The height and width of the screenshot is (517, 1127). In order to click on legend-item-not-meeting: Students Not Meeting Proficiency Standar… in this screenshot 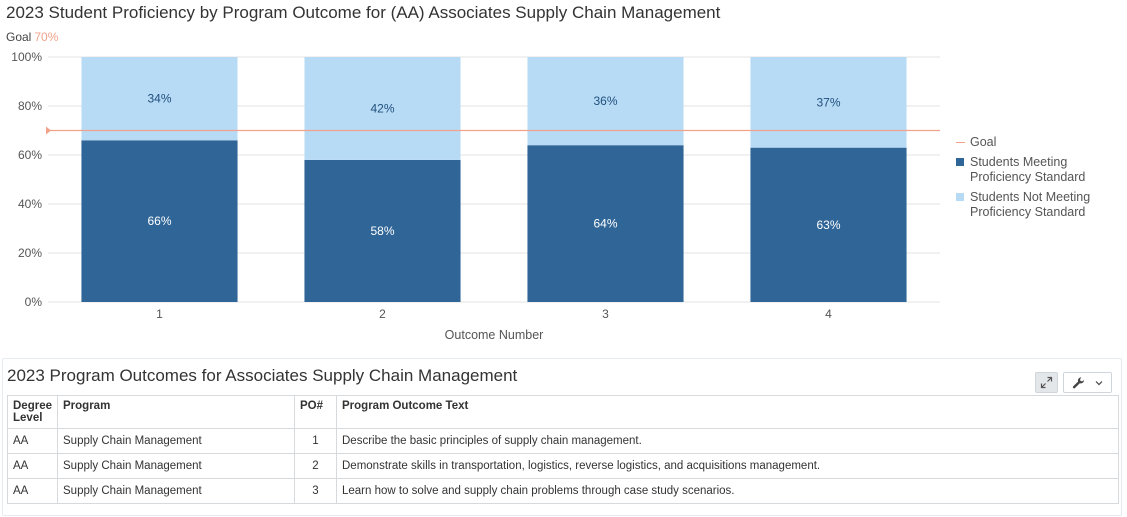, I will do `click(1033, 205)`.